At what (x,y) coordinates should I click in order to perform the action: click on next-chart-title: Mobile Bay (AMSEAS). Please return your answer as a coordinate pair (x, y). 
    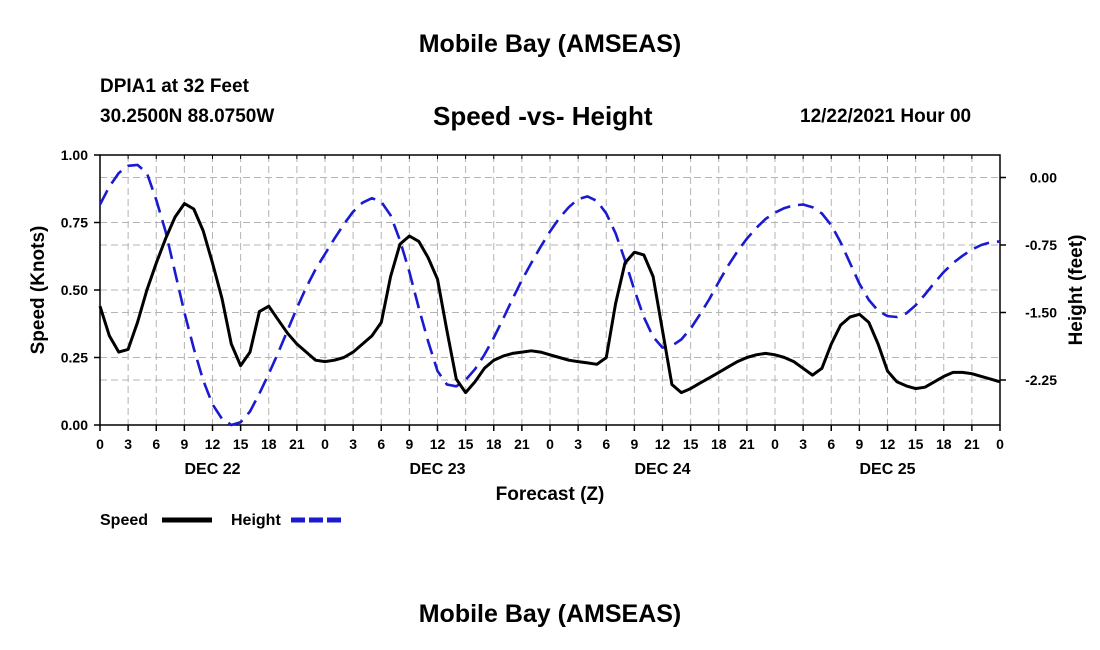
    Looking at the image, I should click on (550, 614).